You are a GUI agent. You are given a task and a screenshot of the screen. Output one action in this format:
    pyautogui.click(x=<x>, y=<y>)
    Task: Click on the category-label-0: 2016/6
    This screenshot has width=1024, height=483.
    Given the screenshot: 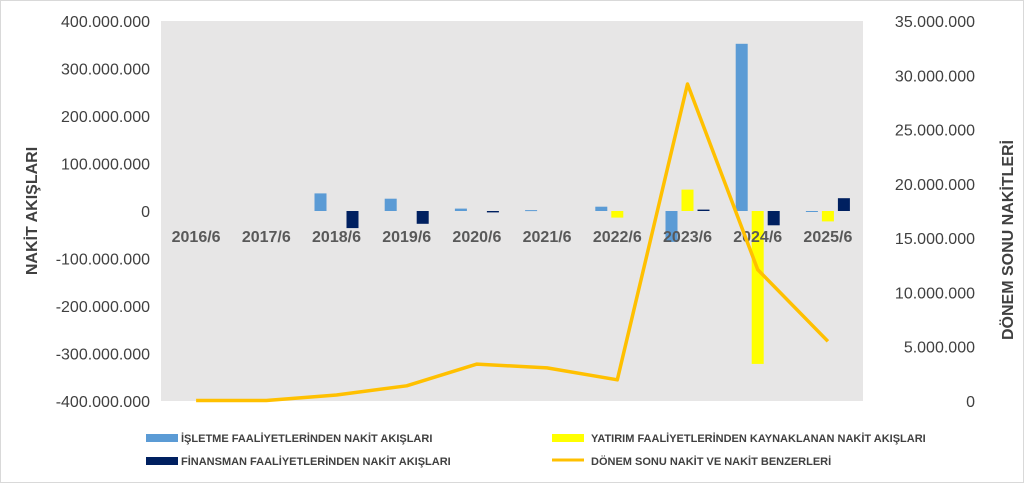 What is the action you would take?
    pyautogui.click(x=196, y=237)
    